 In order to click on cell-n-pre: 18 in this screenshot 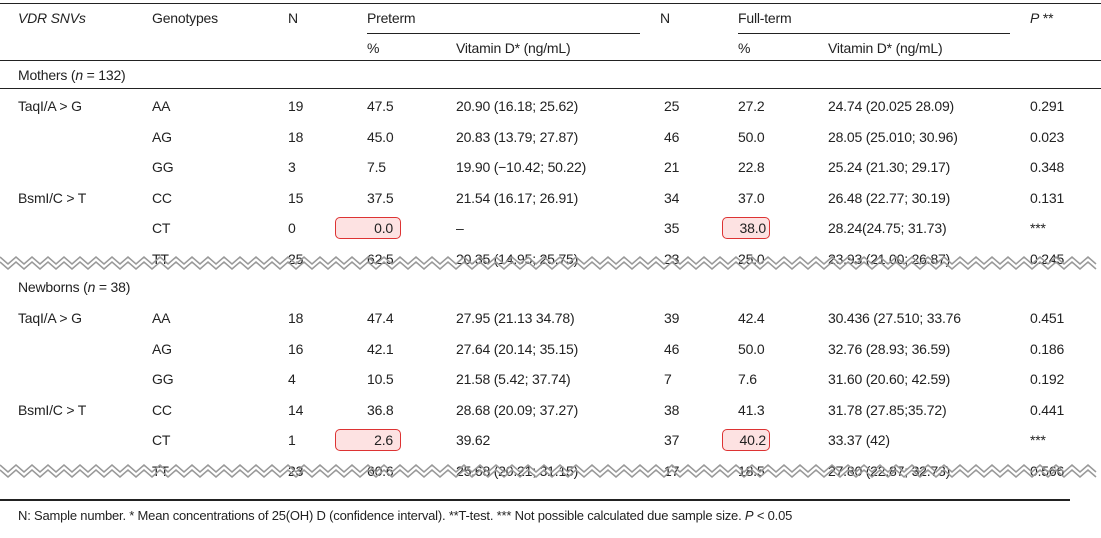, I will do `click(296, 318)`.